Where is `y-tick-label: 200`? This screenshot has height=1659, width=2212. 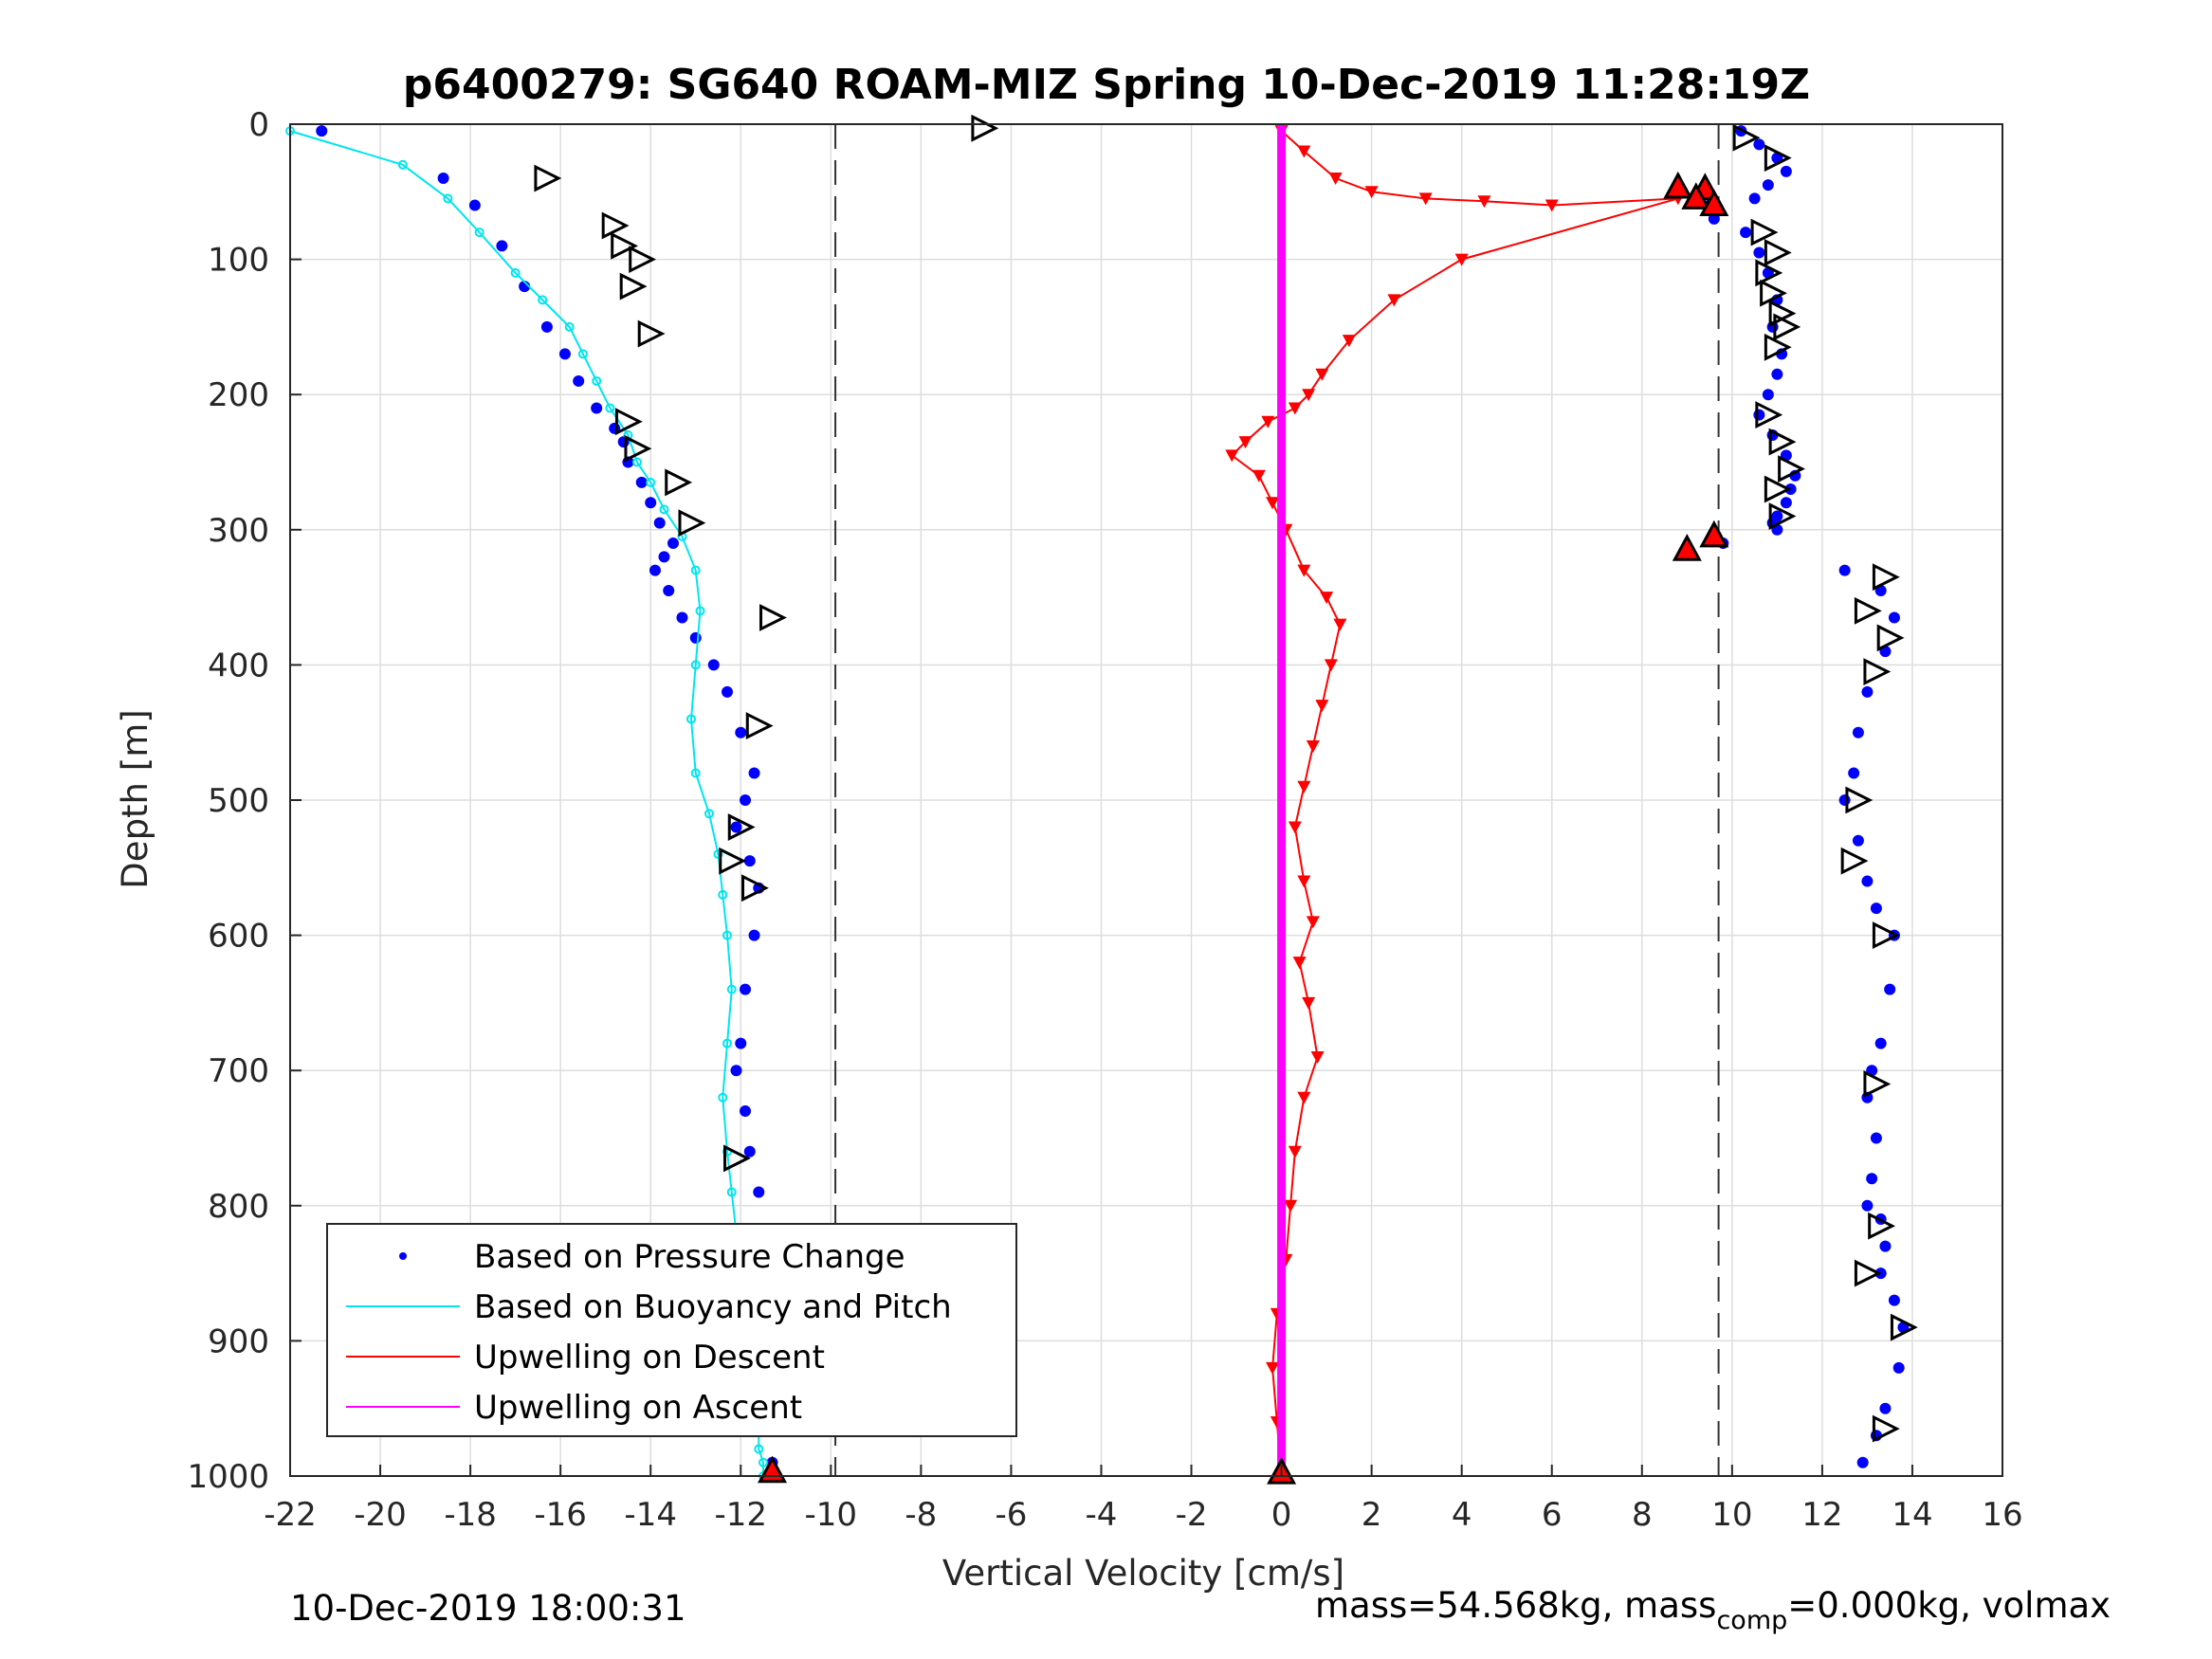
y-tick-label: 200 is located at coordinates (238, 395).